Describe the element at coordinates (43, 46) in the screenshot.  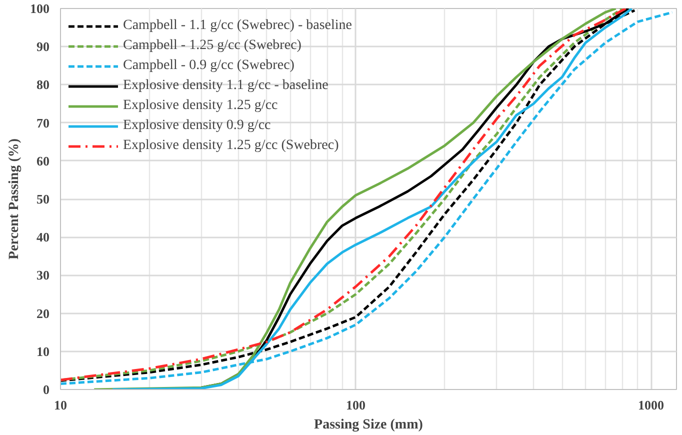
I see `y-tick-label: 90` at that location.